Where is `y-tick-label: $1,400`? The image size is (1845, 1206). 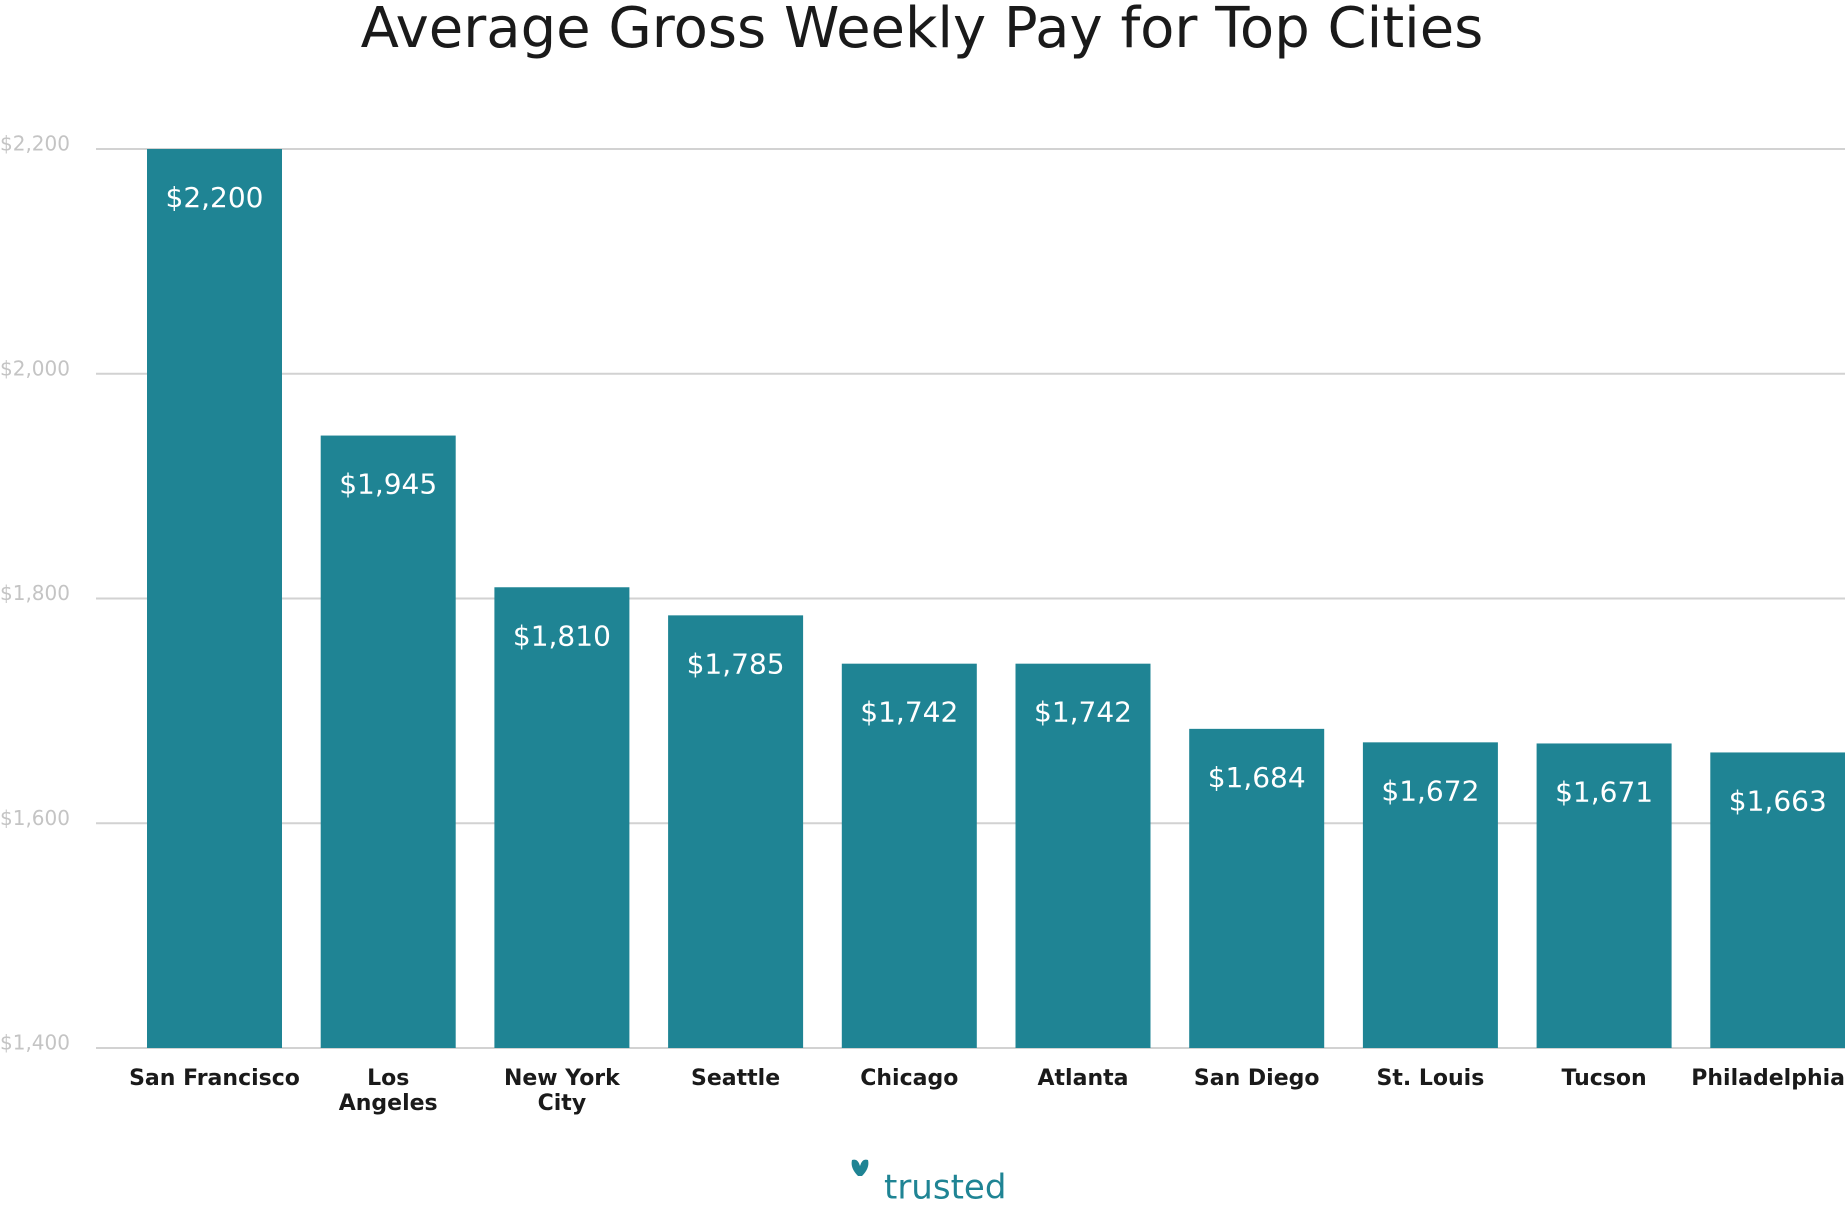
y-tick-label: $1,400 is located at coordinates (35, 1043).